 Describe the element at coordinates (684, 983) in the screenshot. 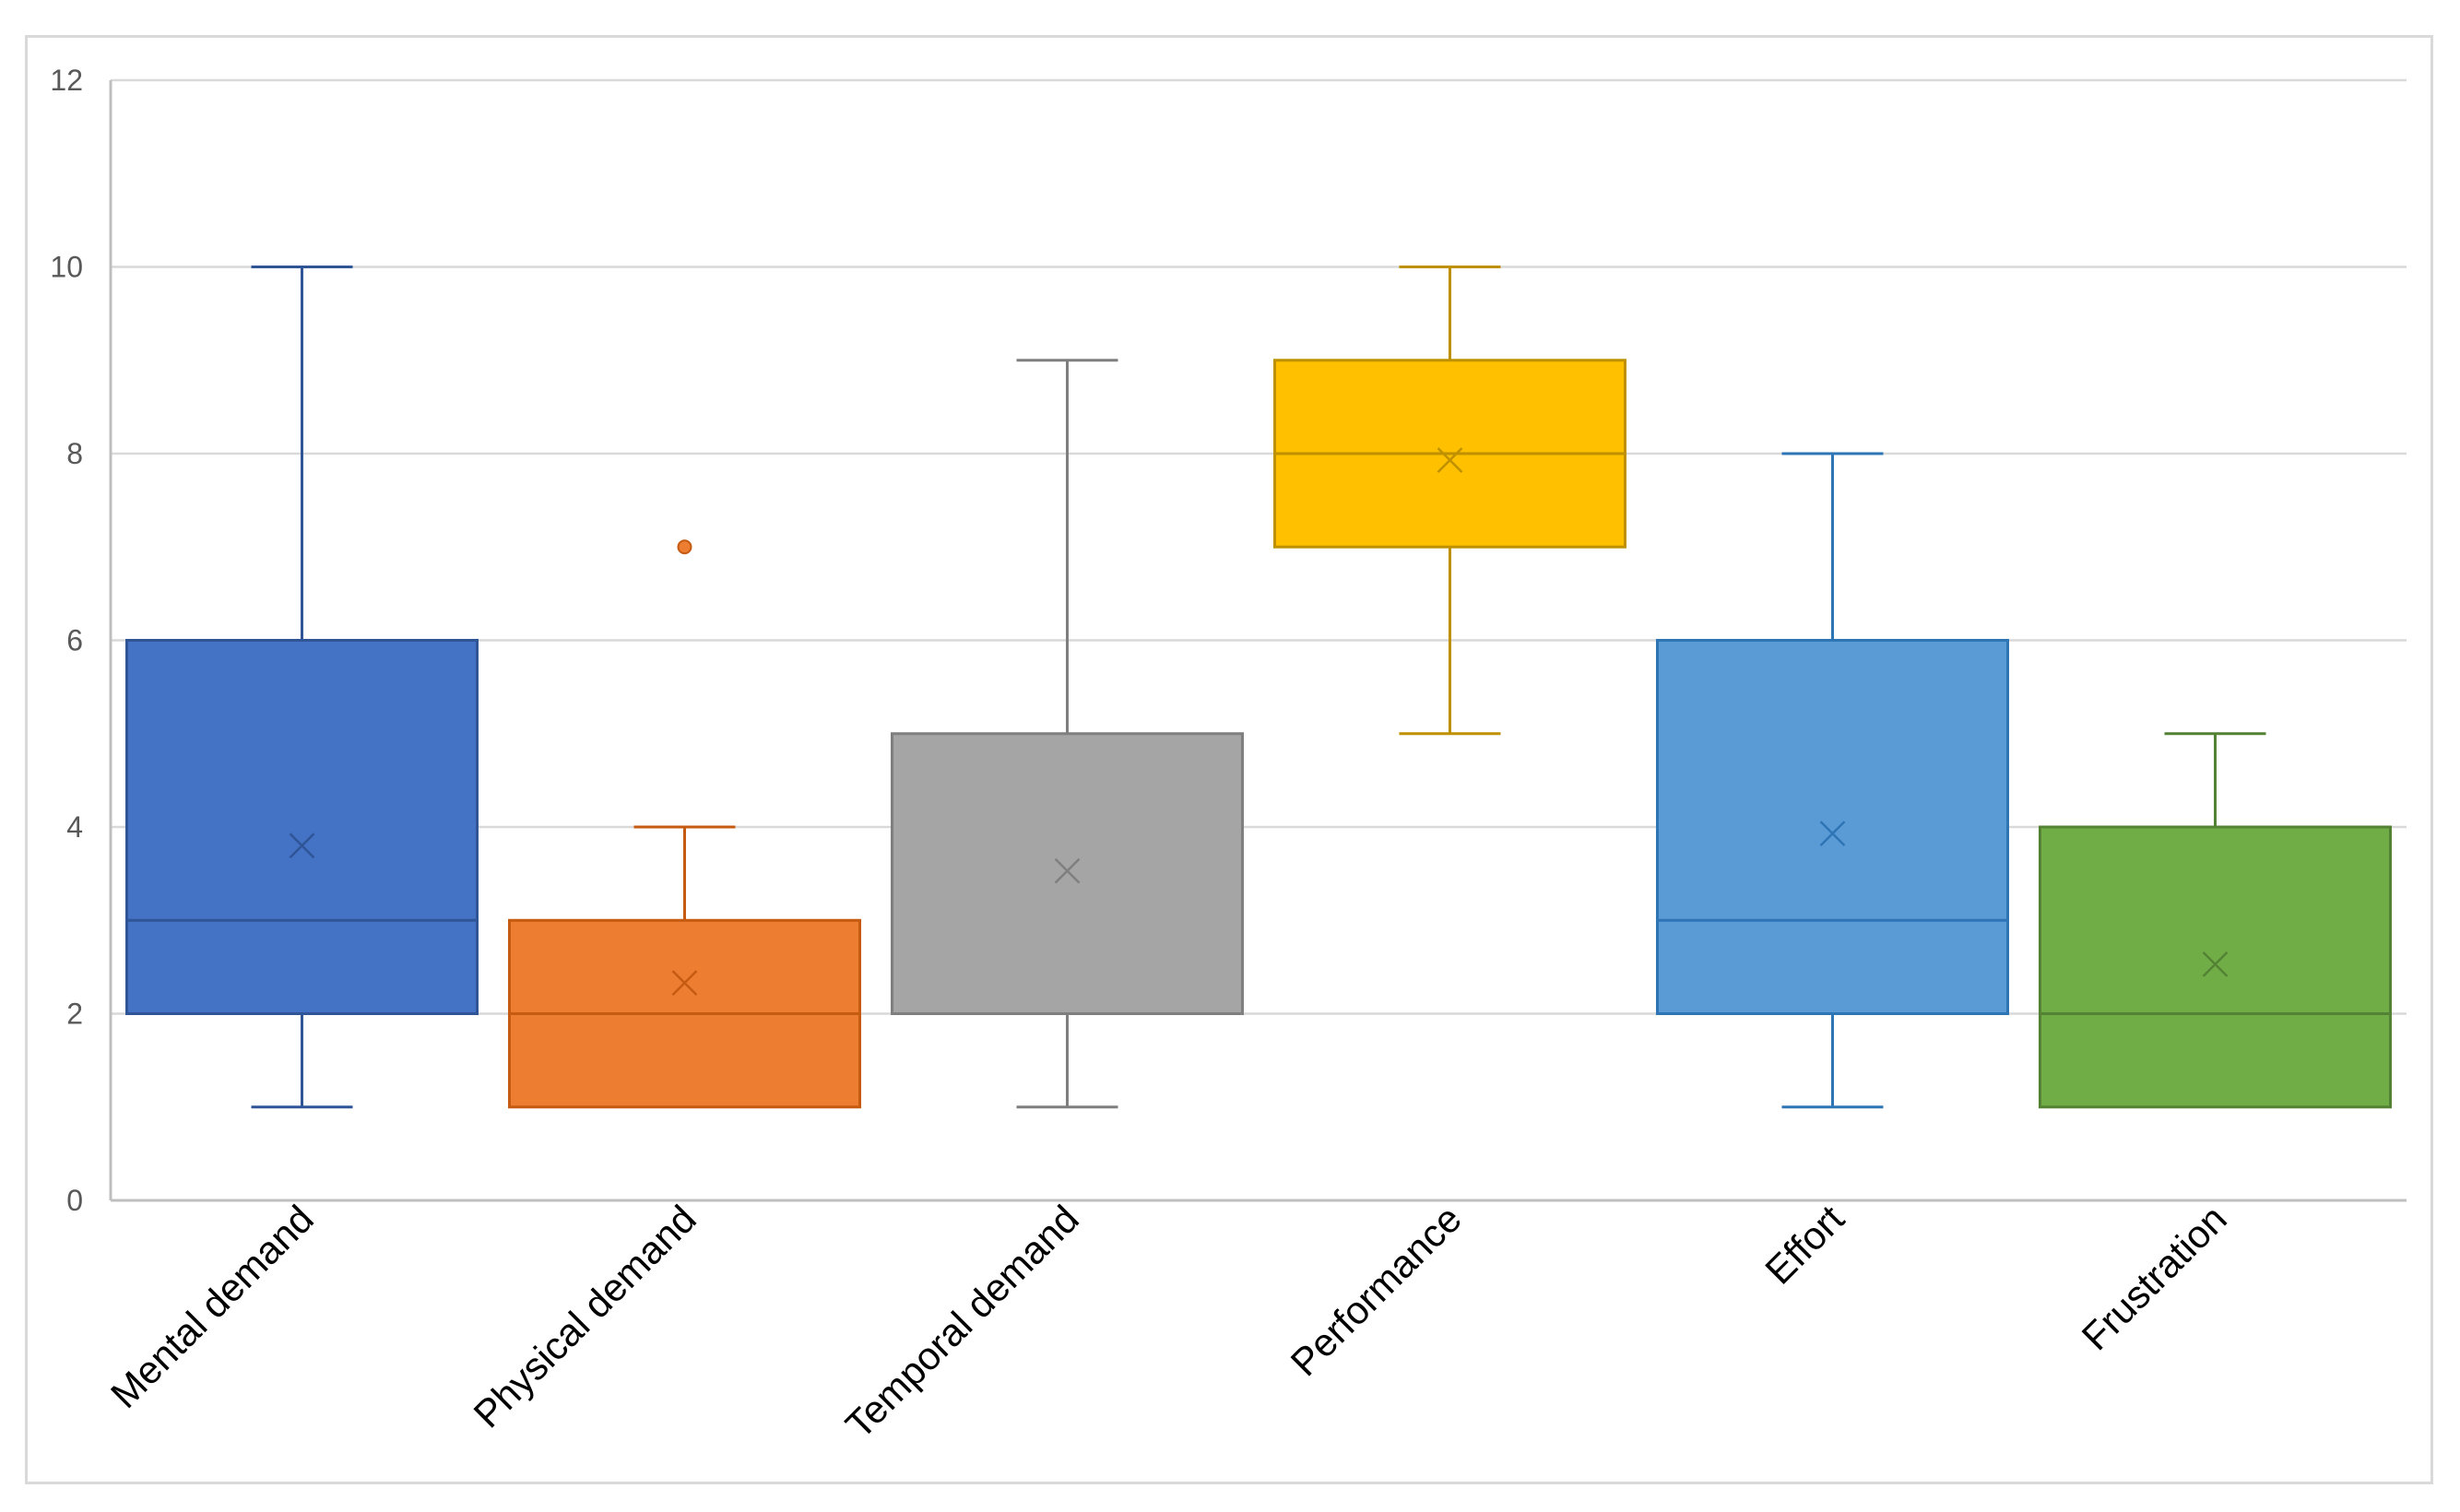

I see `mean-marker-physical-demand` at that location.